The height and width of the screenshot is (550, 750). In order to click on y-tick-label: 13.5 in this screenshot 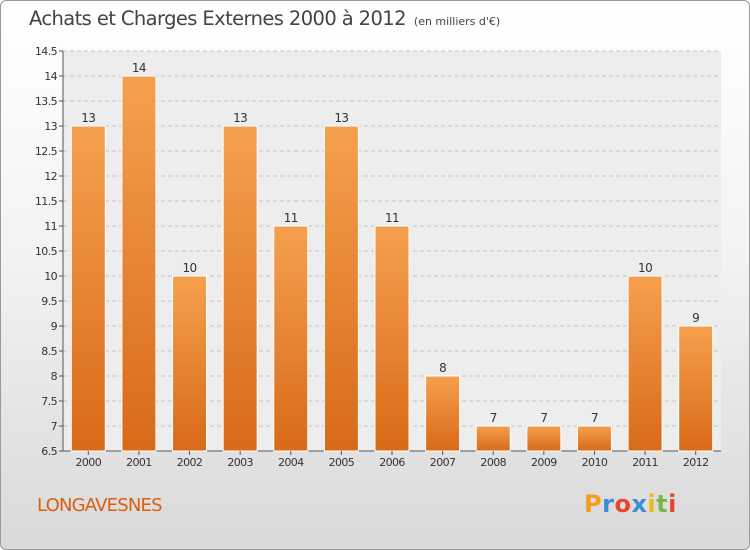, I will do `click(46, 101)`.